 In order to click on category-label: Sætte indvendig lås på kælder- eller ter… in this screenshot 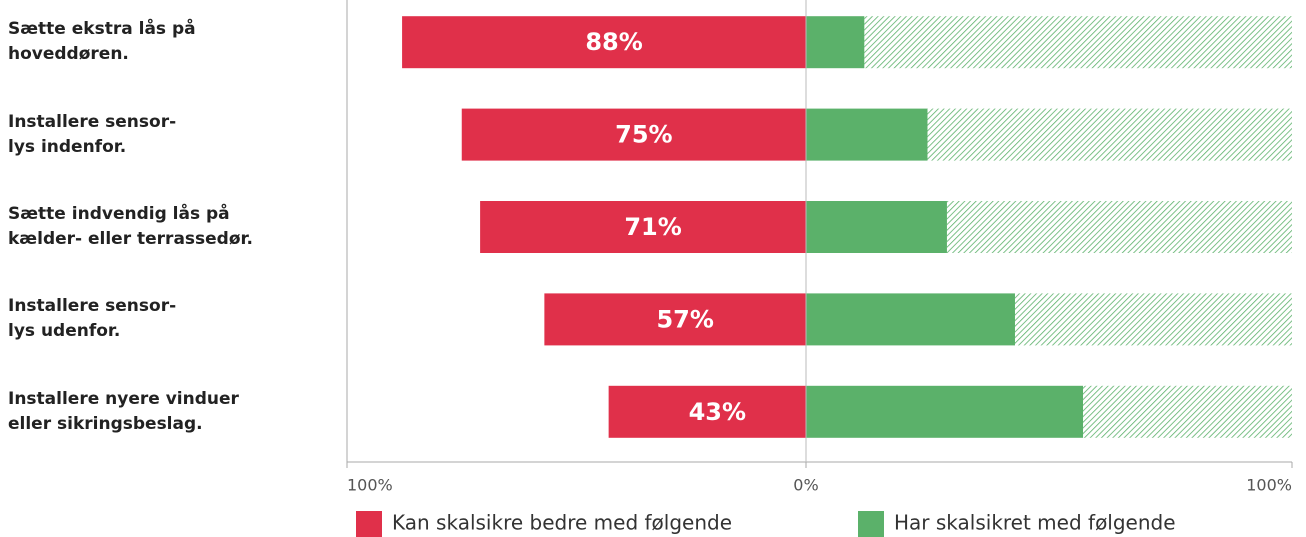, I will do `click(130, 226)`.